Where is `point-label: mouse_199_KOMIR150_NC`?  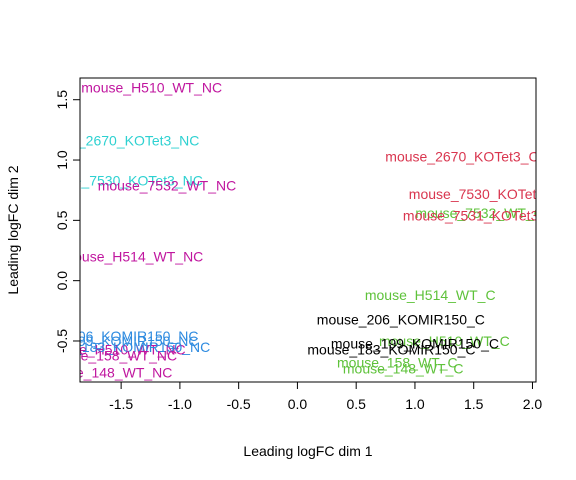
point-label: mouse_199_KOMIR150_NC is located at coordinates (109, 341).